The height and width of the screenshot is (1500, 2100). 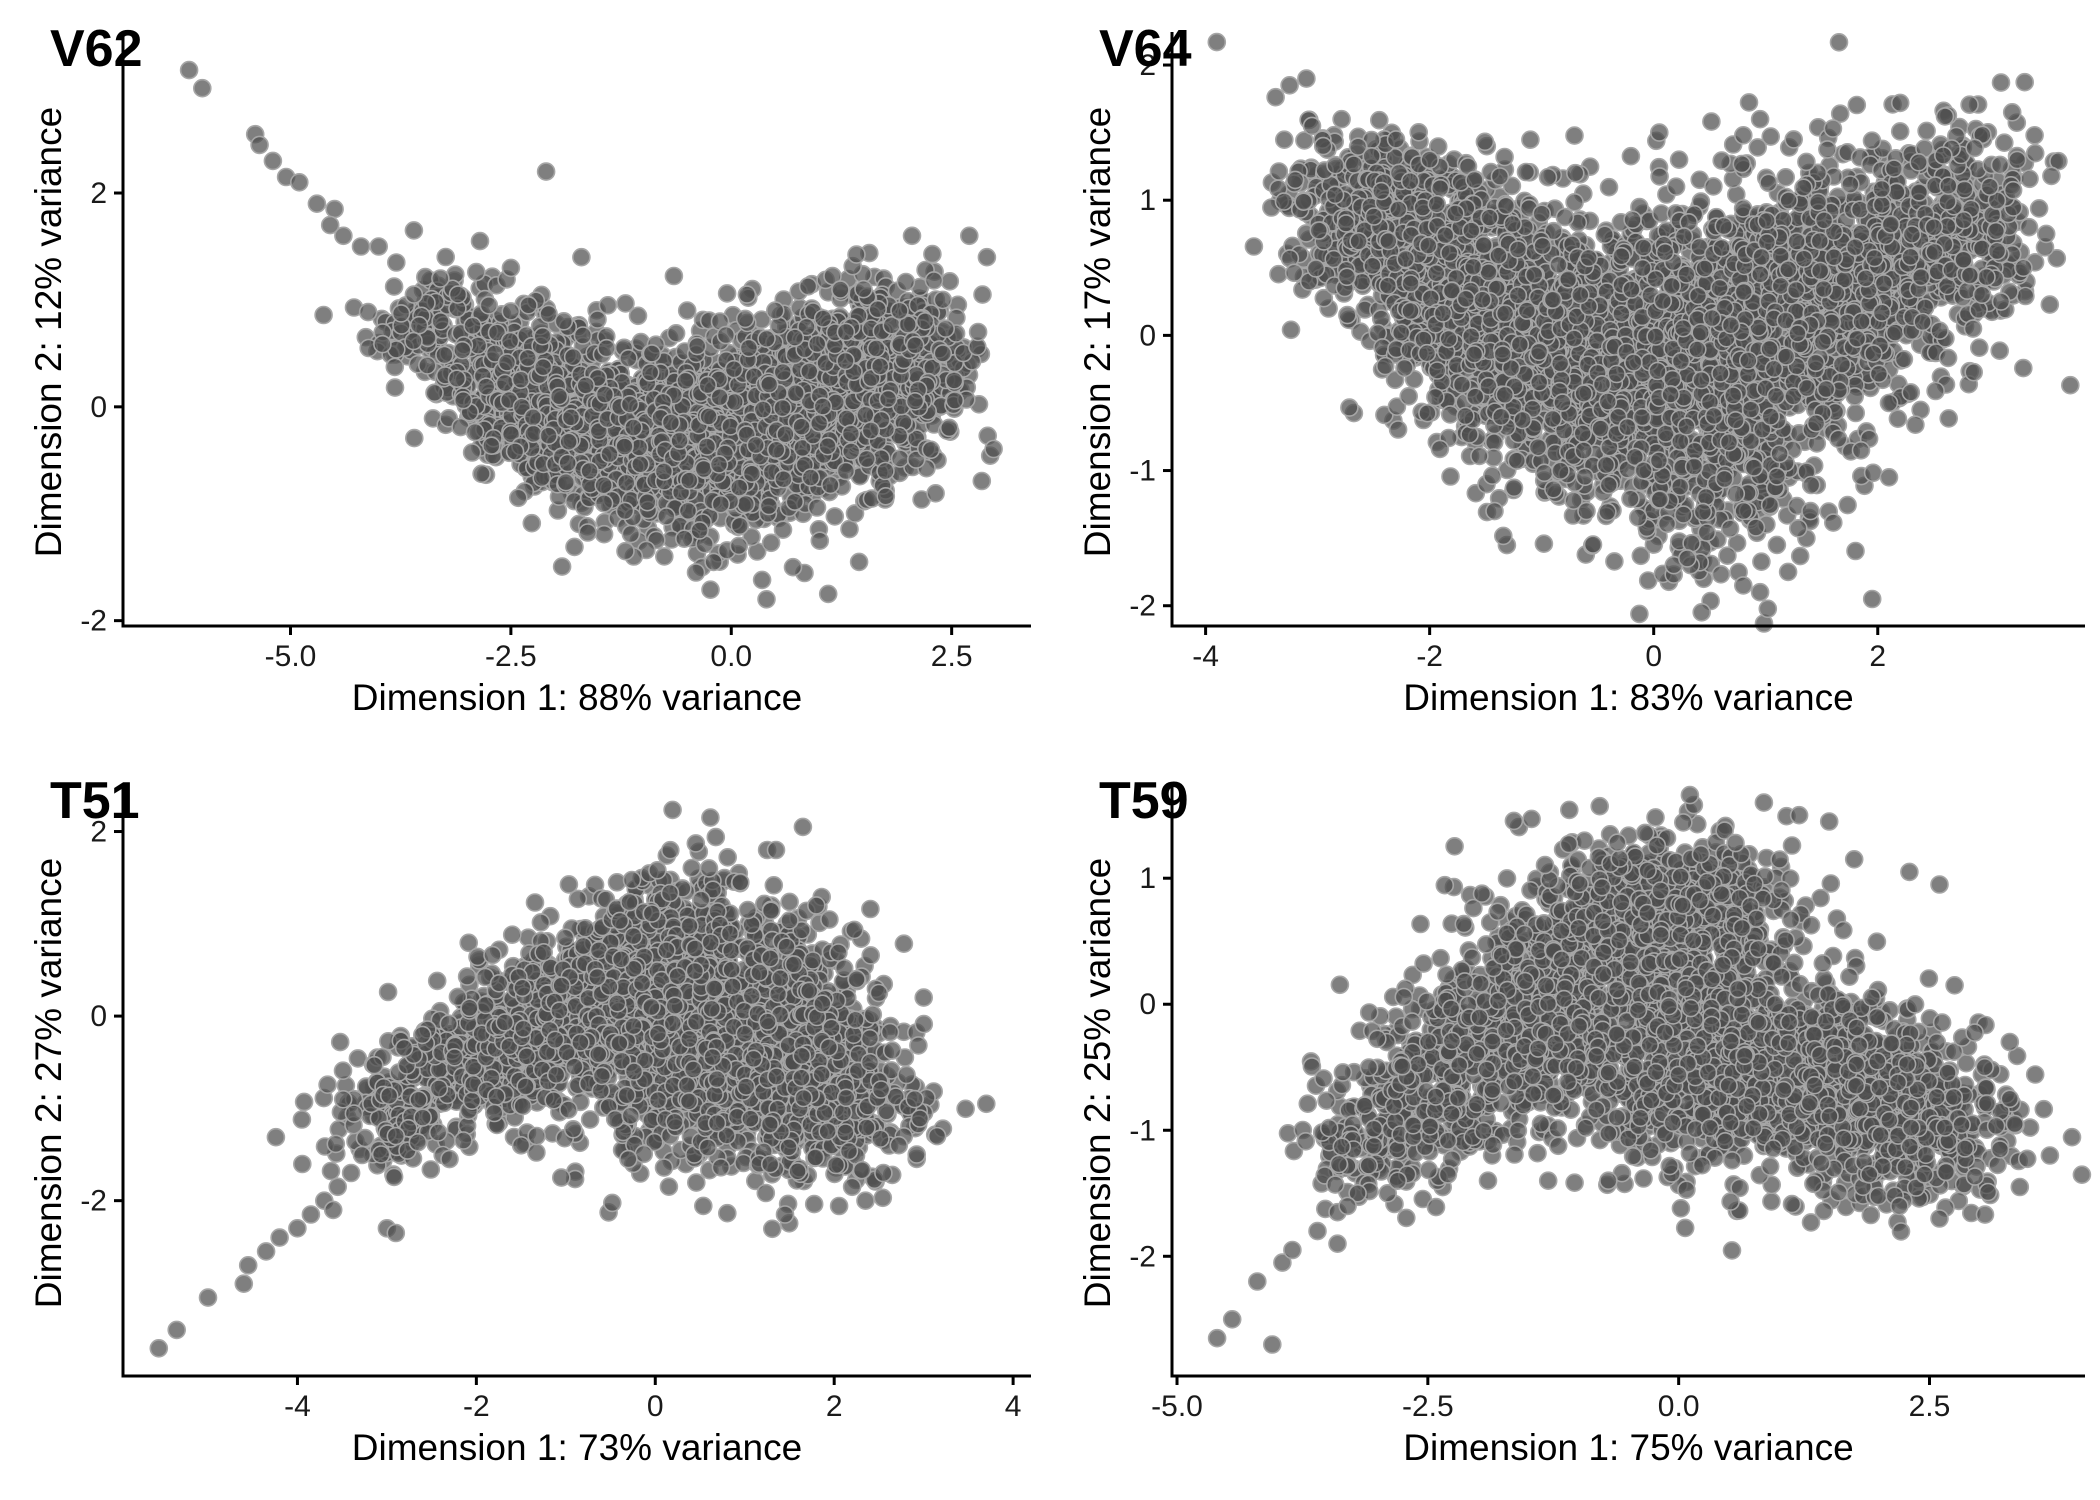 I want to click on y-axis-title: Dimension 2: 12% variance, so click(x=48, y=332).